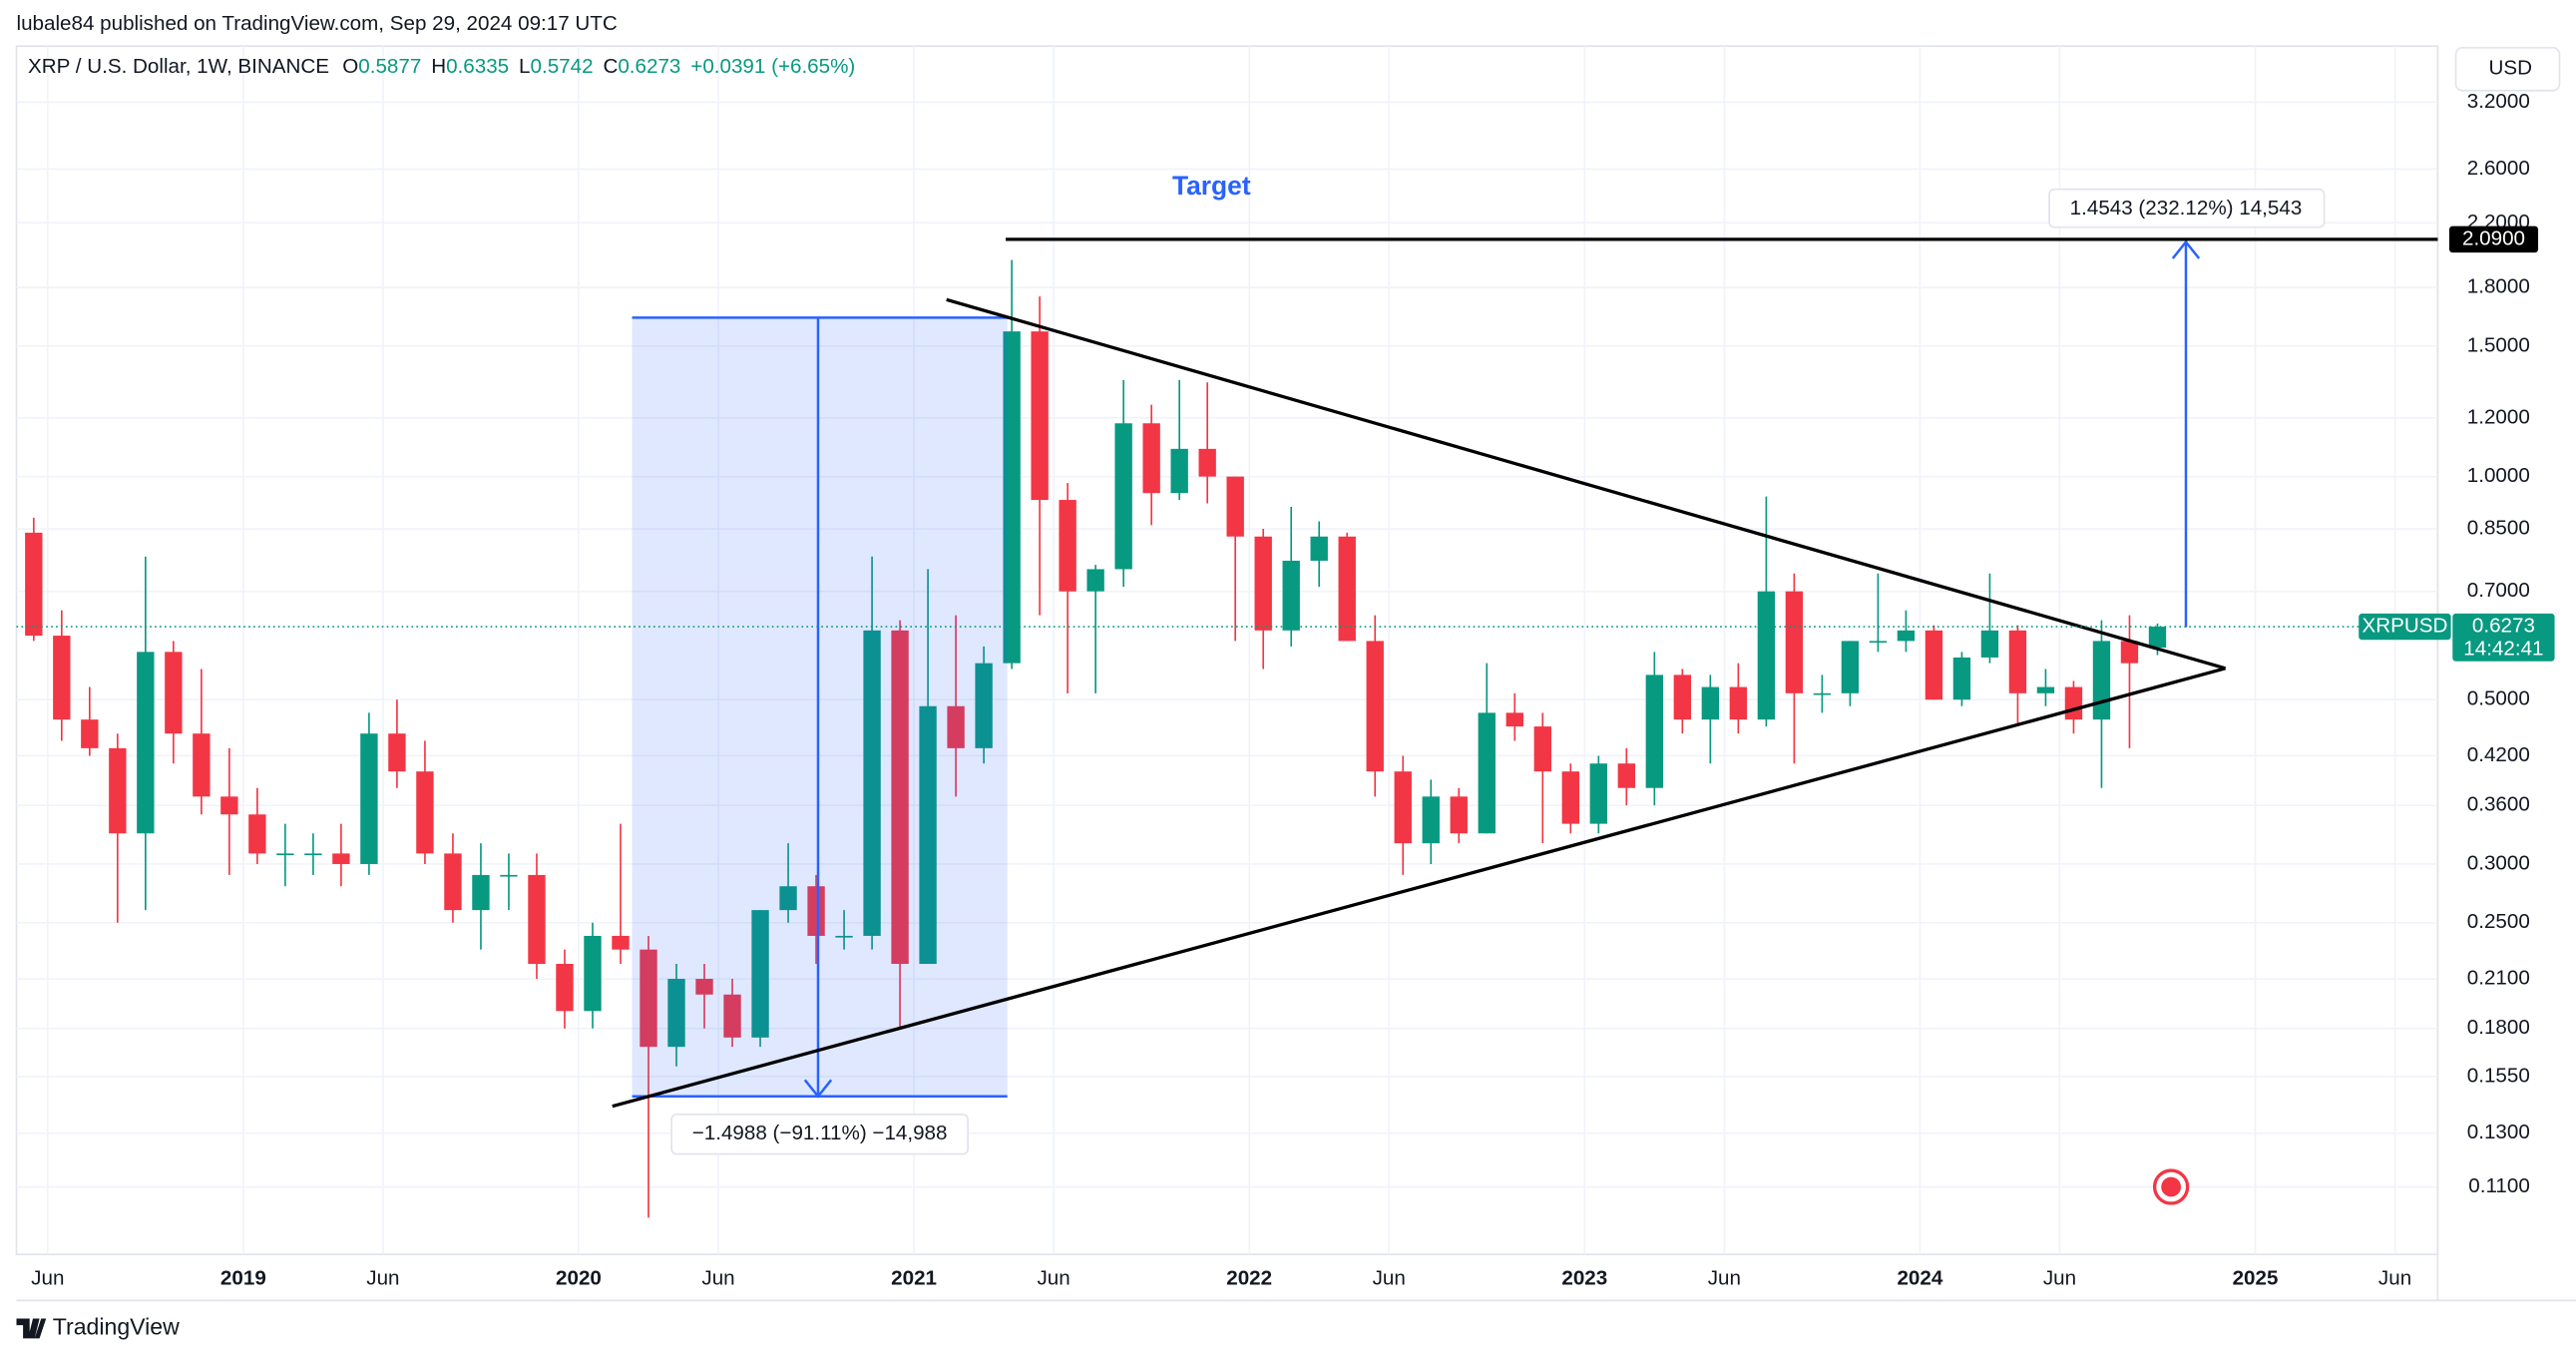  I want to click on y-tick-label: 0.1550, so click(2498, 1076).